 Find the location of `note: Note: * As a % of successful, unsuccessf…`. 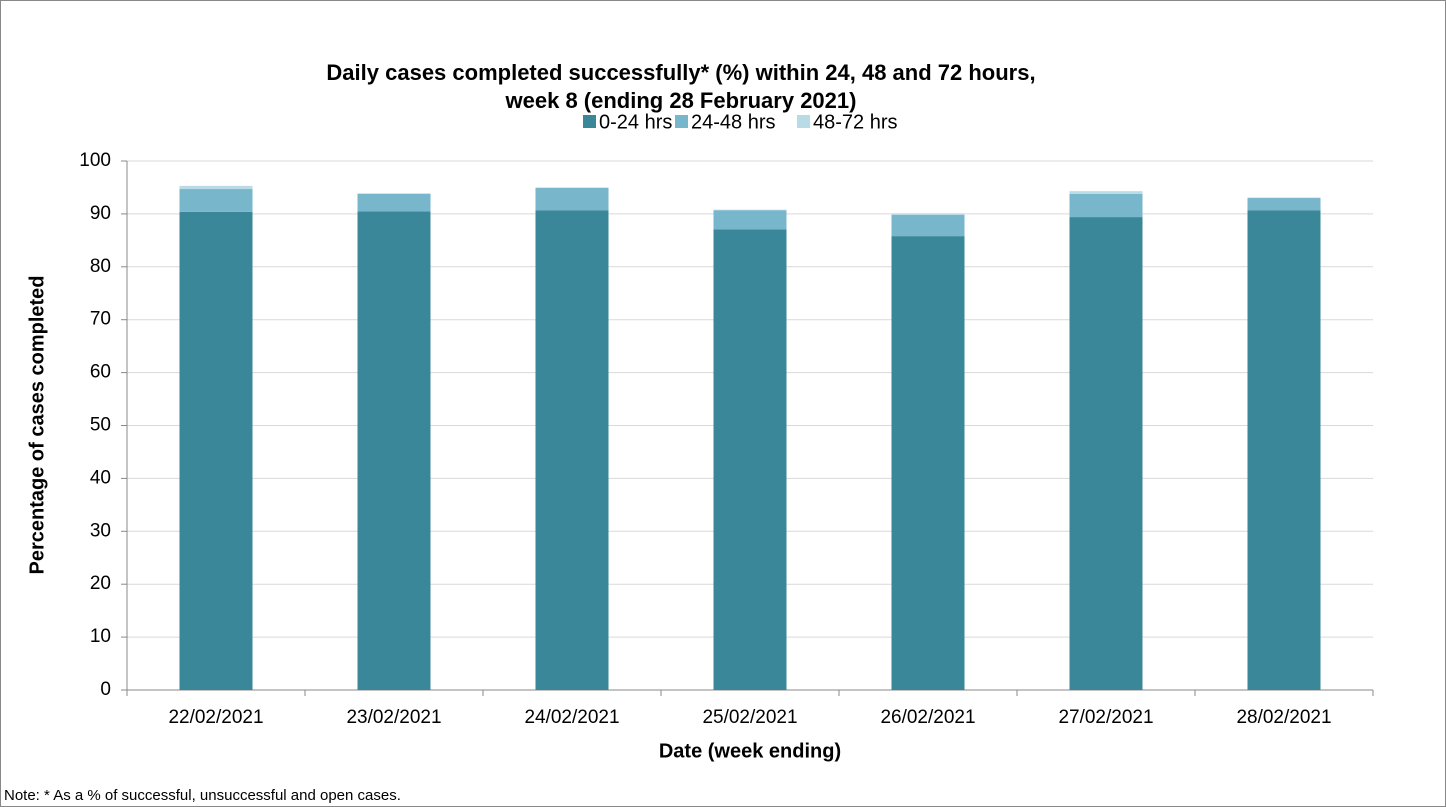

note: Note: * As a % of successful, unsuccessf… is located at coordinates (202, 795).